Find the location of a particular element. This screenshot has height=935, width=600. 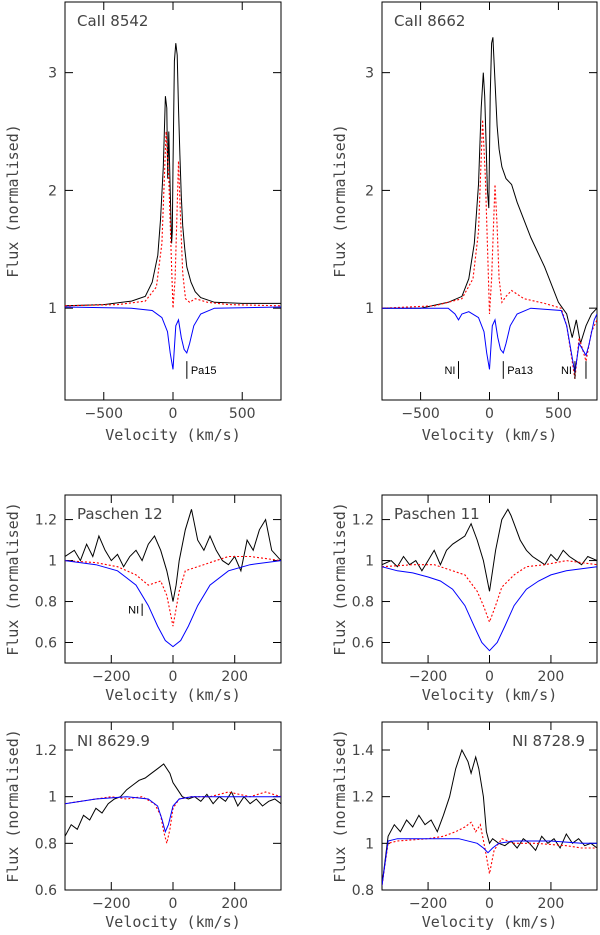

panel-title: NI 8728.9 is located at coordinates (548, 741).